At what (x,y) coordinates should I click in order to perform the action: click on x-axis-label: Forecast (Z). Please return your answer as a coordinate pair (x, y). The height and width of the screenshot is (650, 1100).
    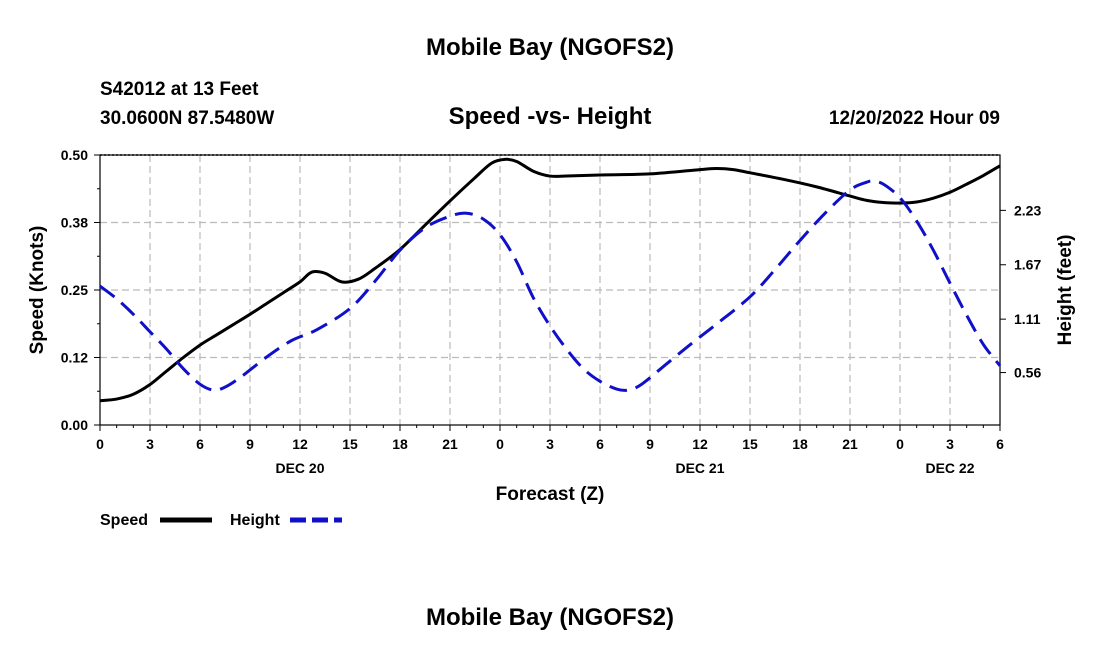
    Looking at the image, I should click on (550, 494).